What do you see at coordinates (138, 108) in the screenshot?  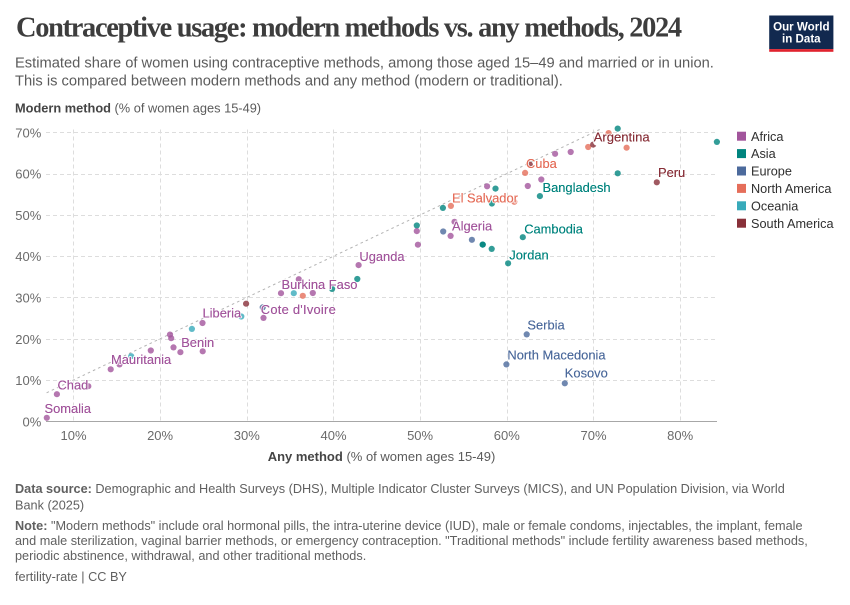 I see `svg-text:Modern method (% of women ages: Modern method (% of women ages 15-49)` at bounding box center [138, 108].